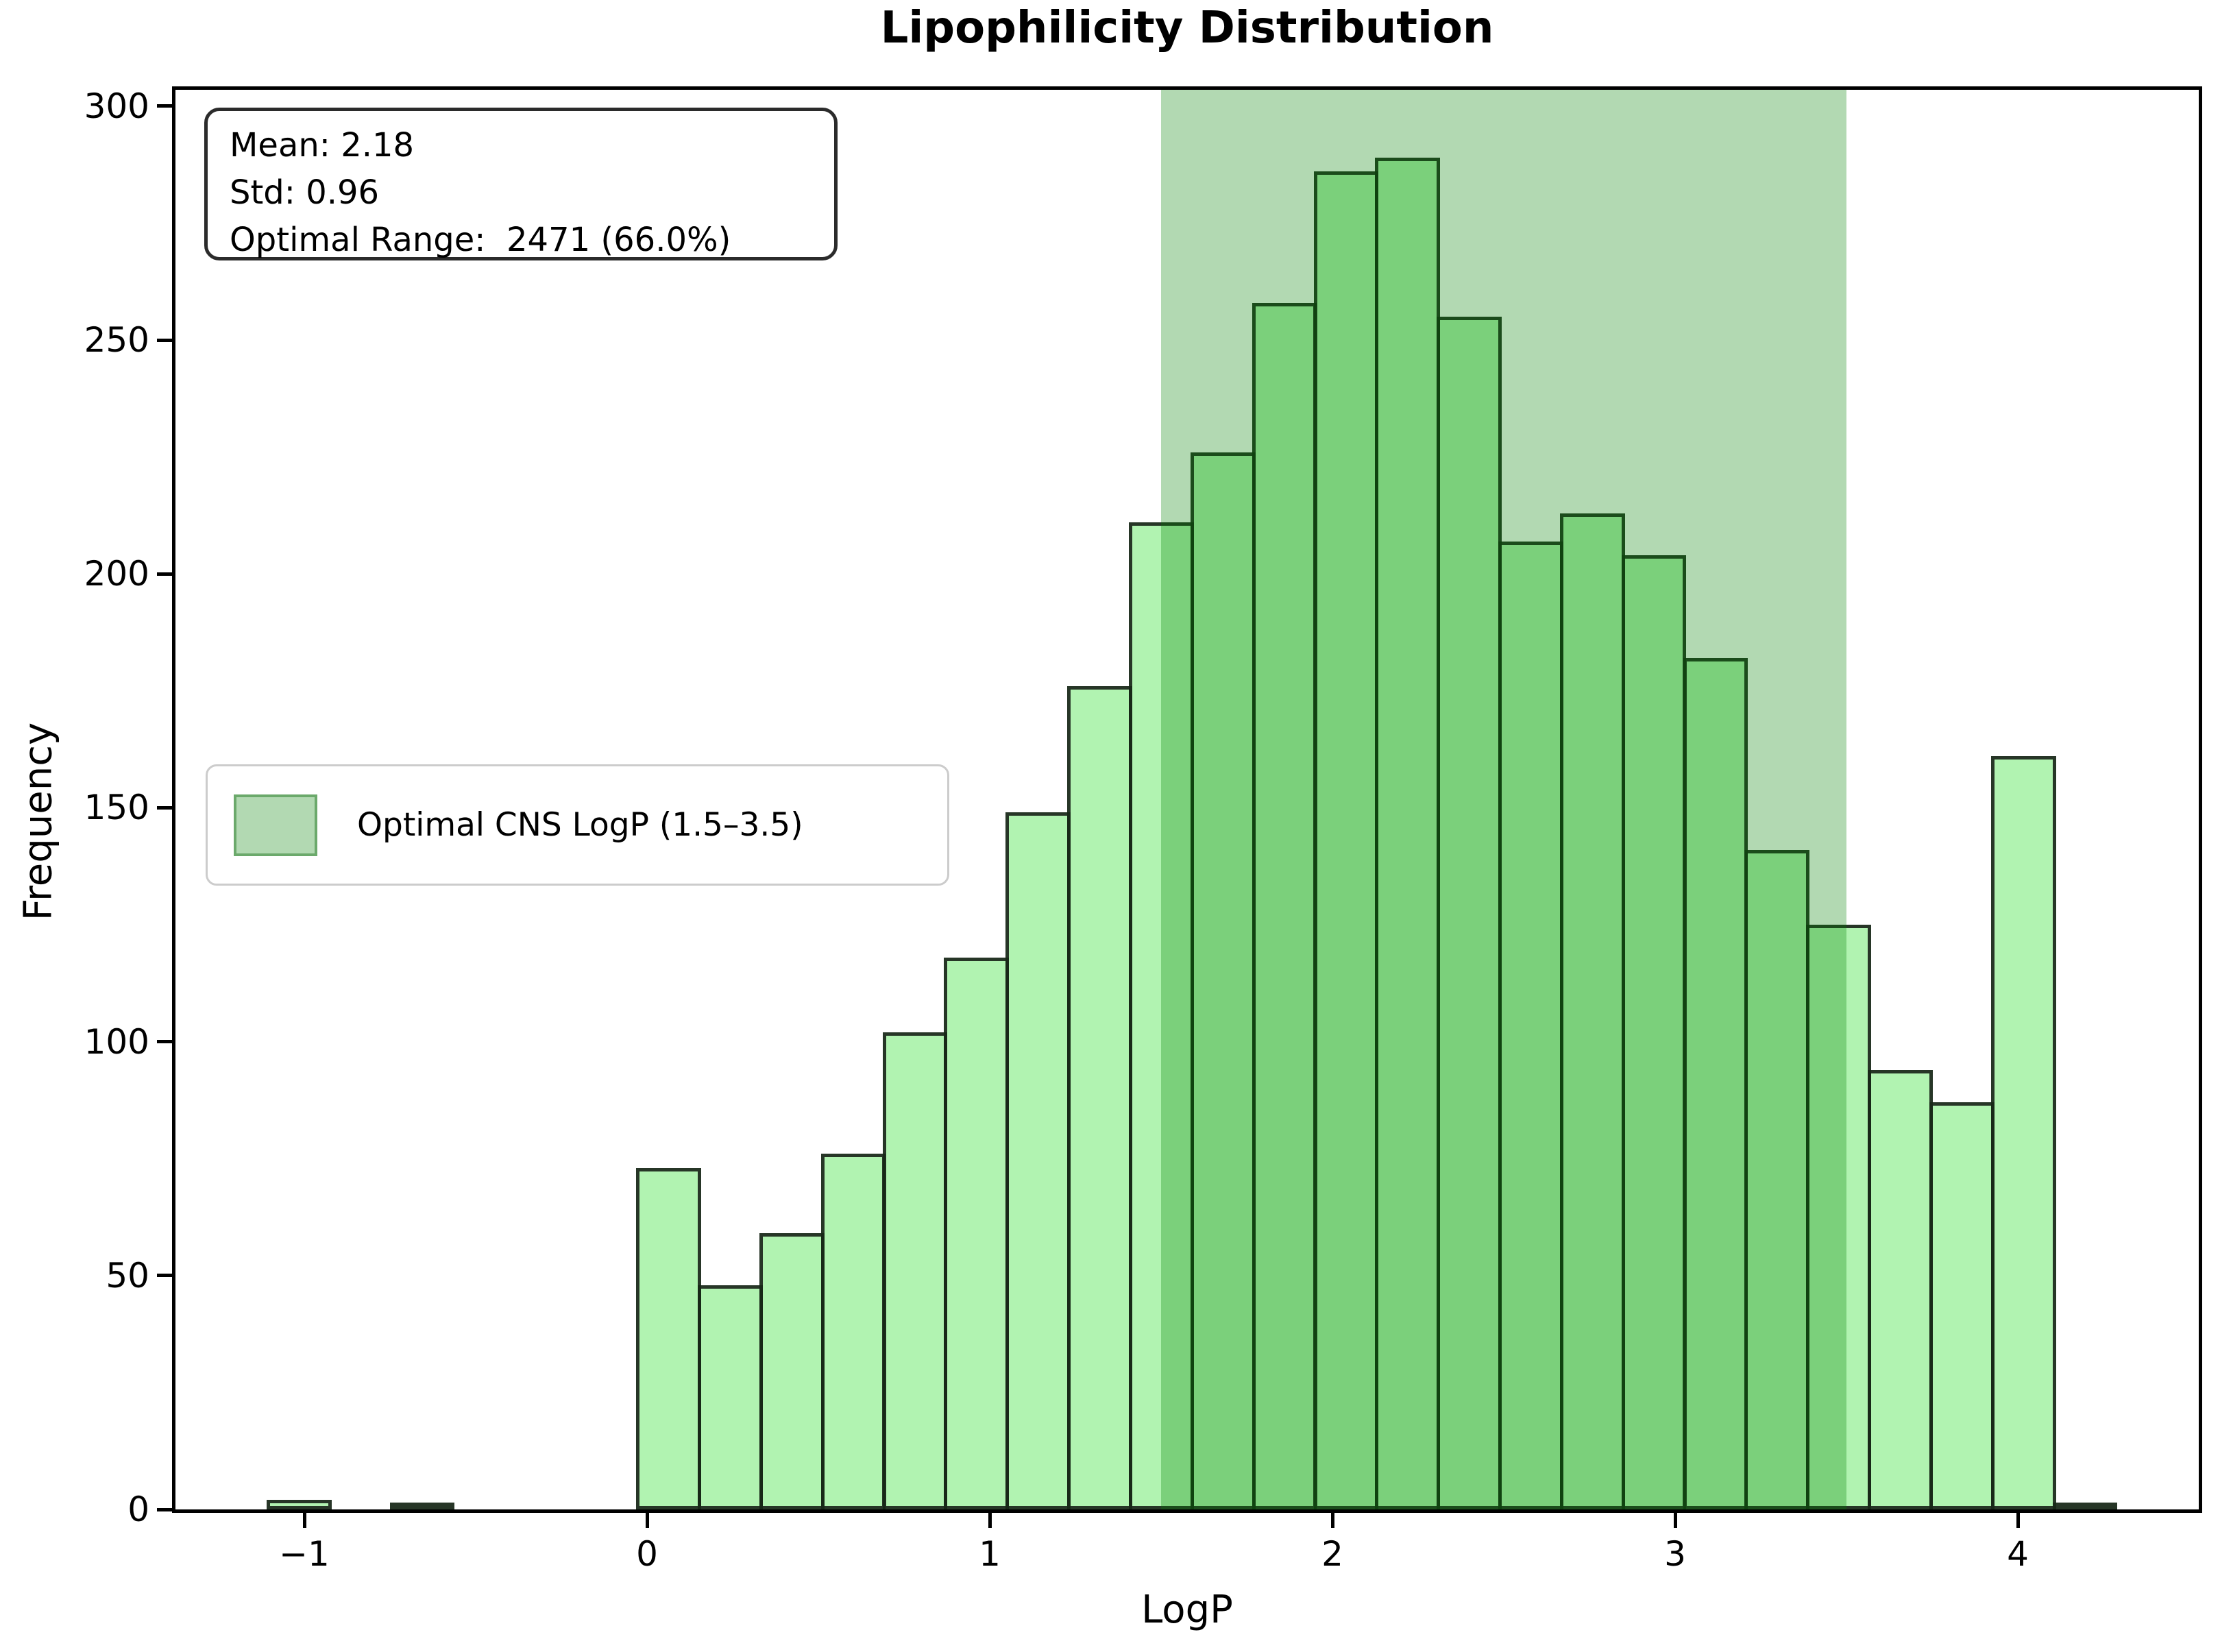 This screenshot has width=2220, height=1652. Describe the element at coordinates (1187, 28) in the screenshot. I see `chart-title: Lipophilicity Distribution` at that location.